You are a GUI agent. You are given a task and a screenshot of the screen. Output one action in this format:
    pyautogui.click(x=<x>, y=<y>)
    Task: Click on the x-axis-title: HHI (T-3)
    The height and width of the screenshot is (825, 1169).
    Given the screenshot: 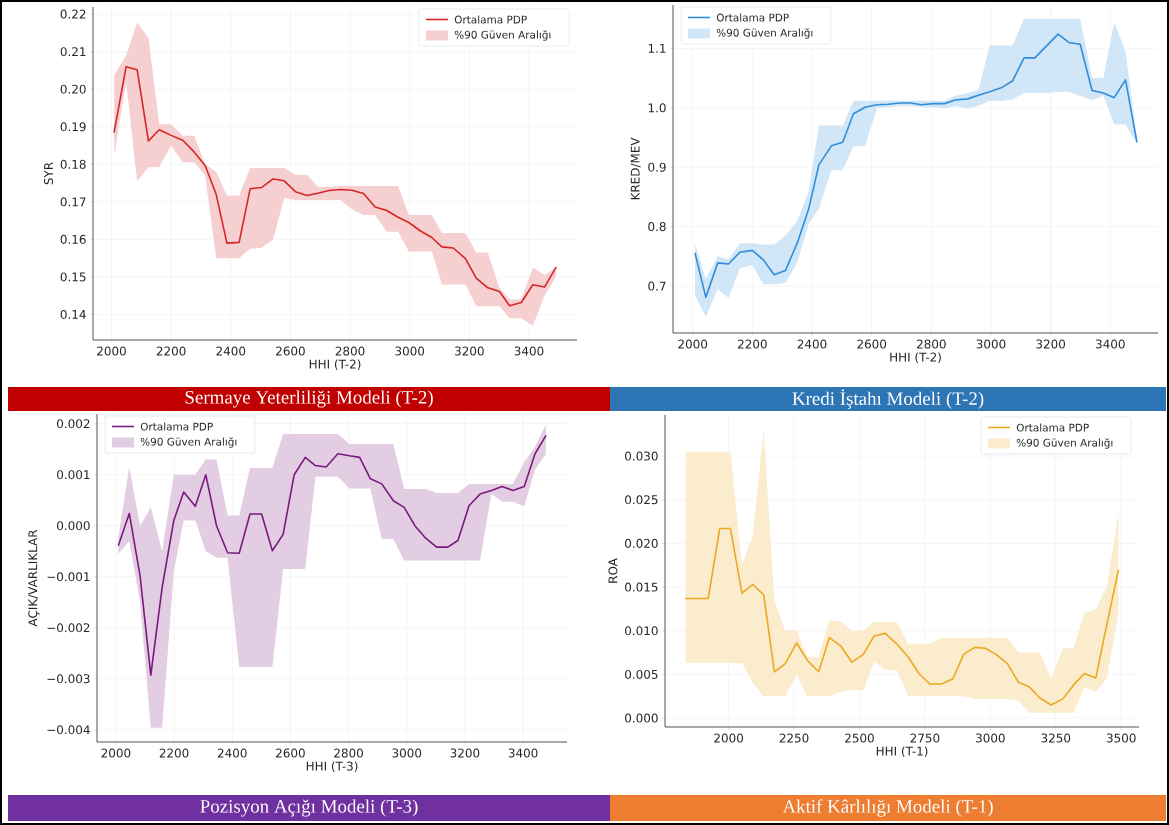 What is the action you would take?
    pyautogui.click(x=332, y=767)
    